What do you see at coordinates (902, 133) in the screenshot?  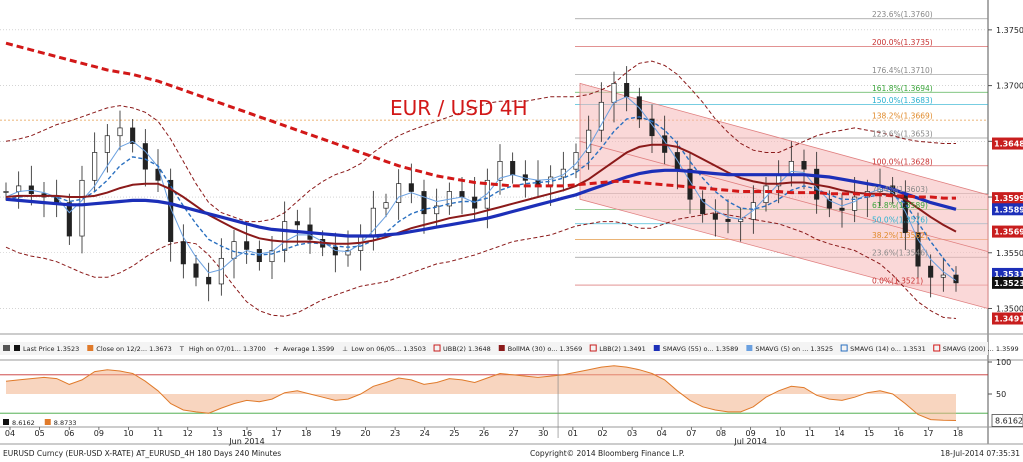 I see `fib-level-label: 123.6%(1.3653)` at bounding box center [902, 133].